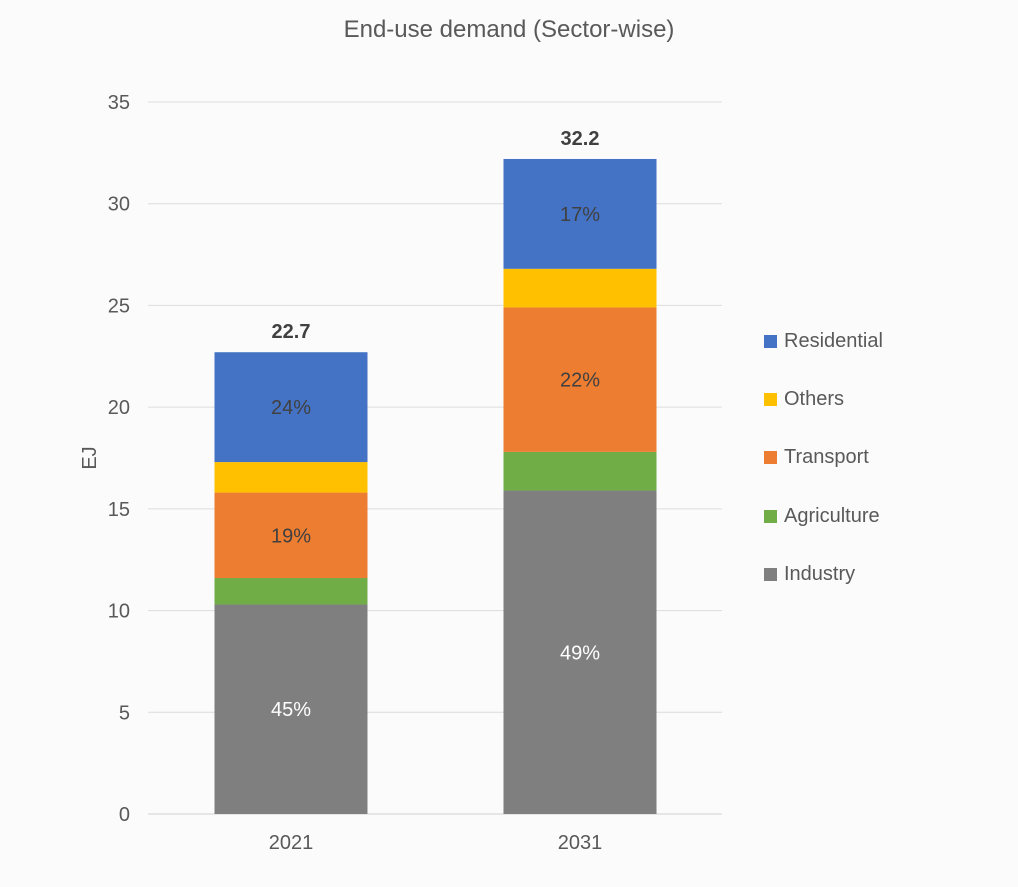 This screenshot has width=1018, height=887. I want to click on y-axis-title: EJ, so click(90, 457).